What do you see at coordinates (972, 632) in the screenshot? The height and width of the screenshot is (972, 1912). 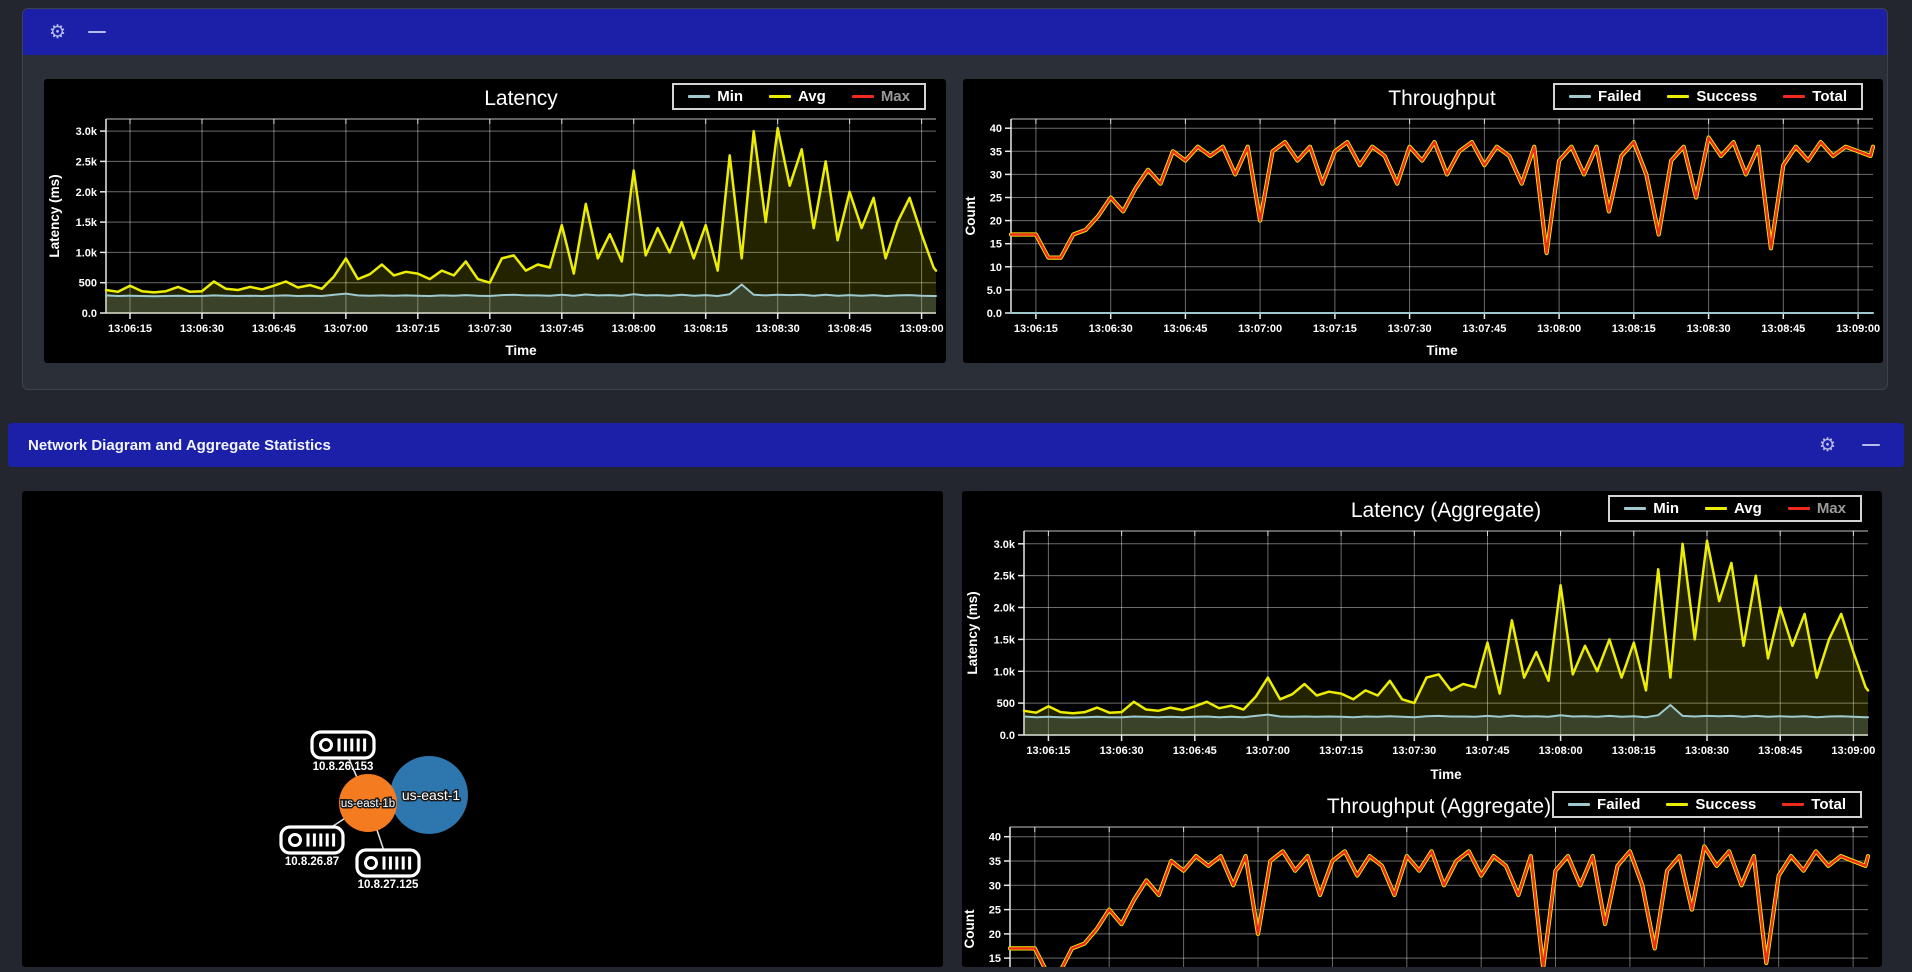 I see `svg-text: Latency (ms)` at bounding box center [972, 632].